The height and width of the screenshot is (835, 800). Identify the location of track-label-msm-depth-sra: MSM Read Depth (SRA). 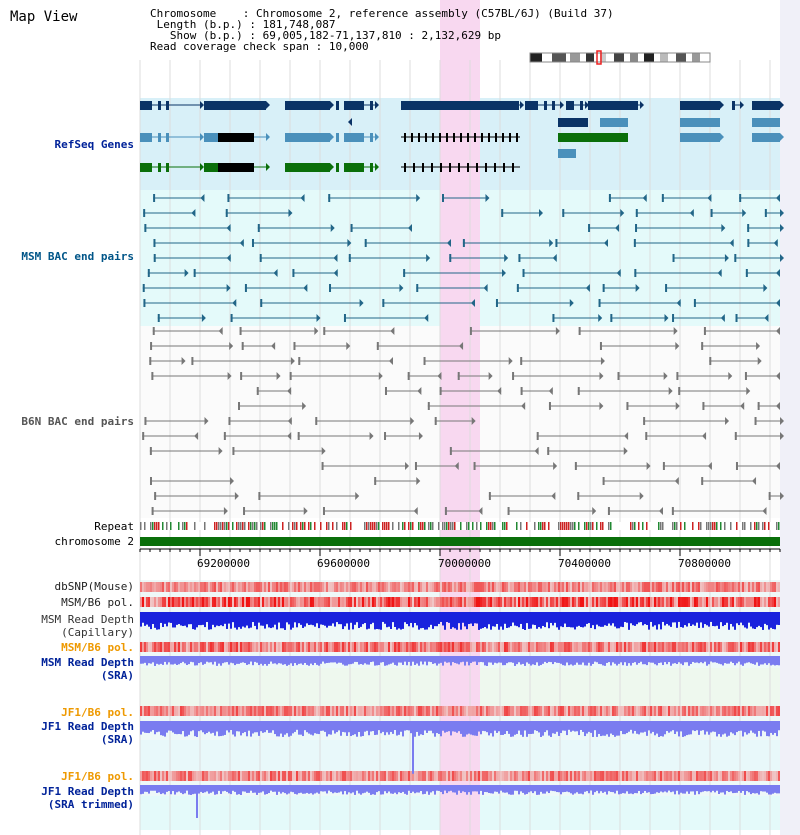
(87, 669).